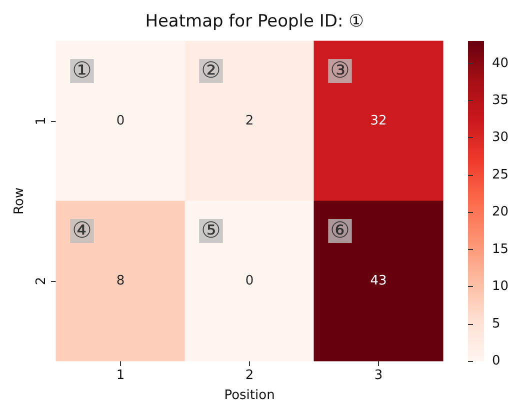 The width and height of the screenshot is (530, 408). I want to click on color-bar-label: 20, so click(500, 212).